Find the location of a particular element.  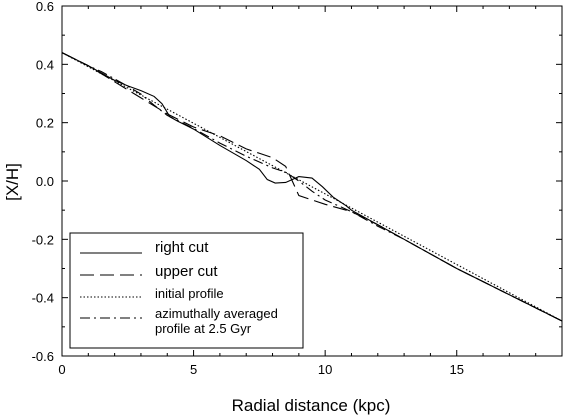

legend-label: right cut is located at coordinates (182, 247).